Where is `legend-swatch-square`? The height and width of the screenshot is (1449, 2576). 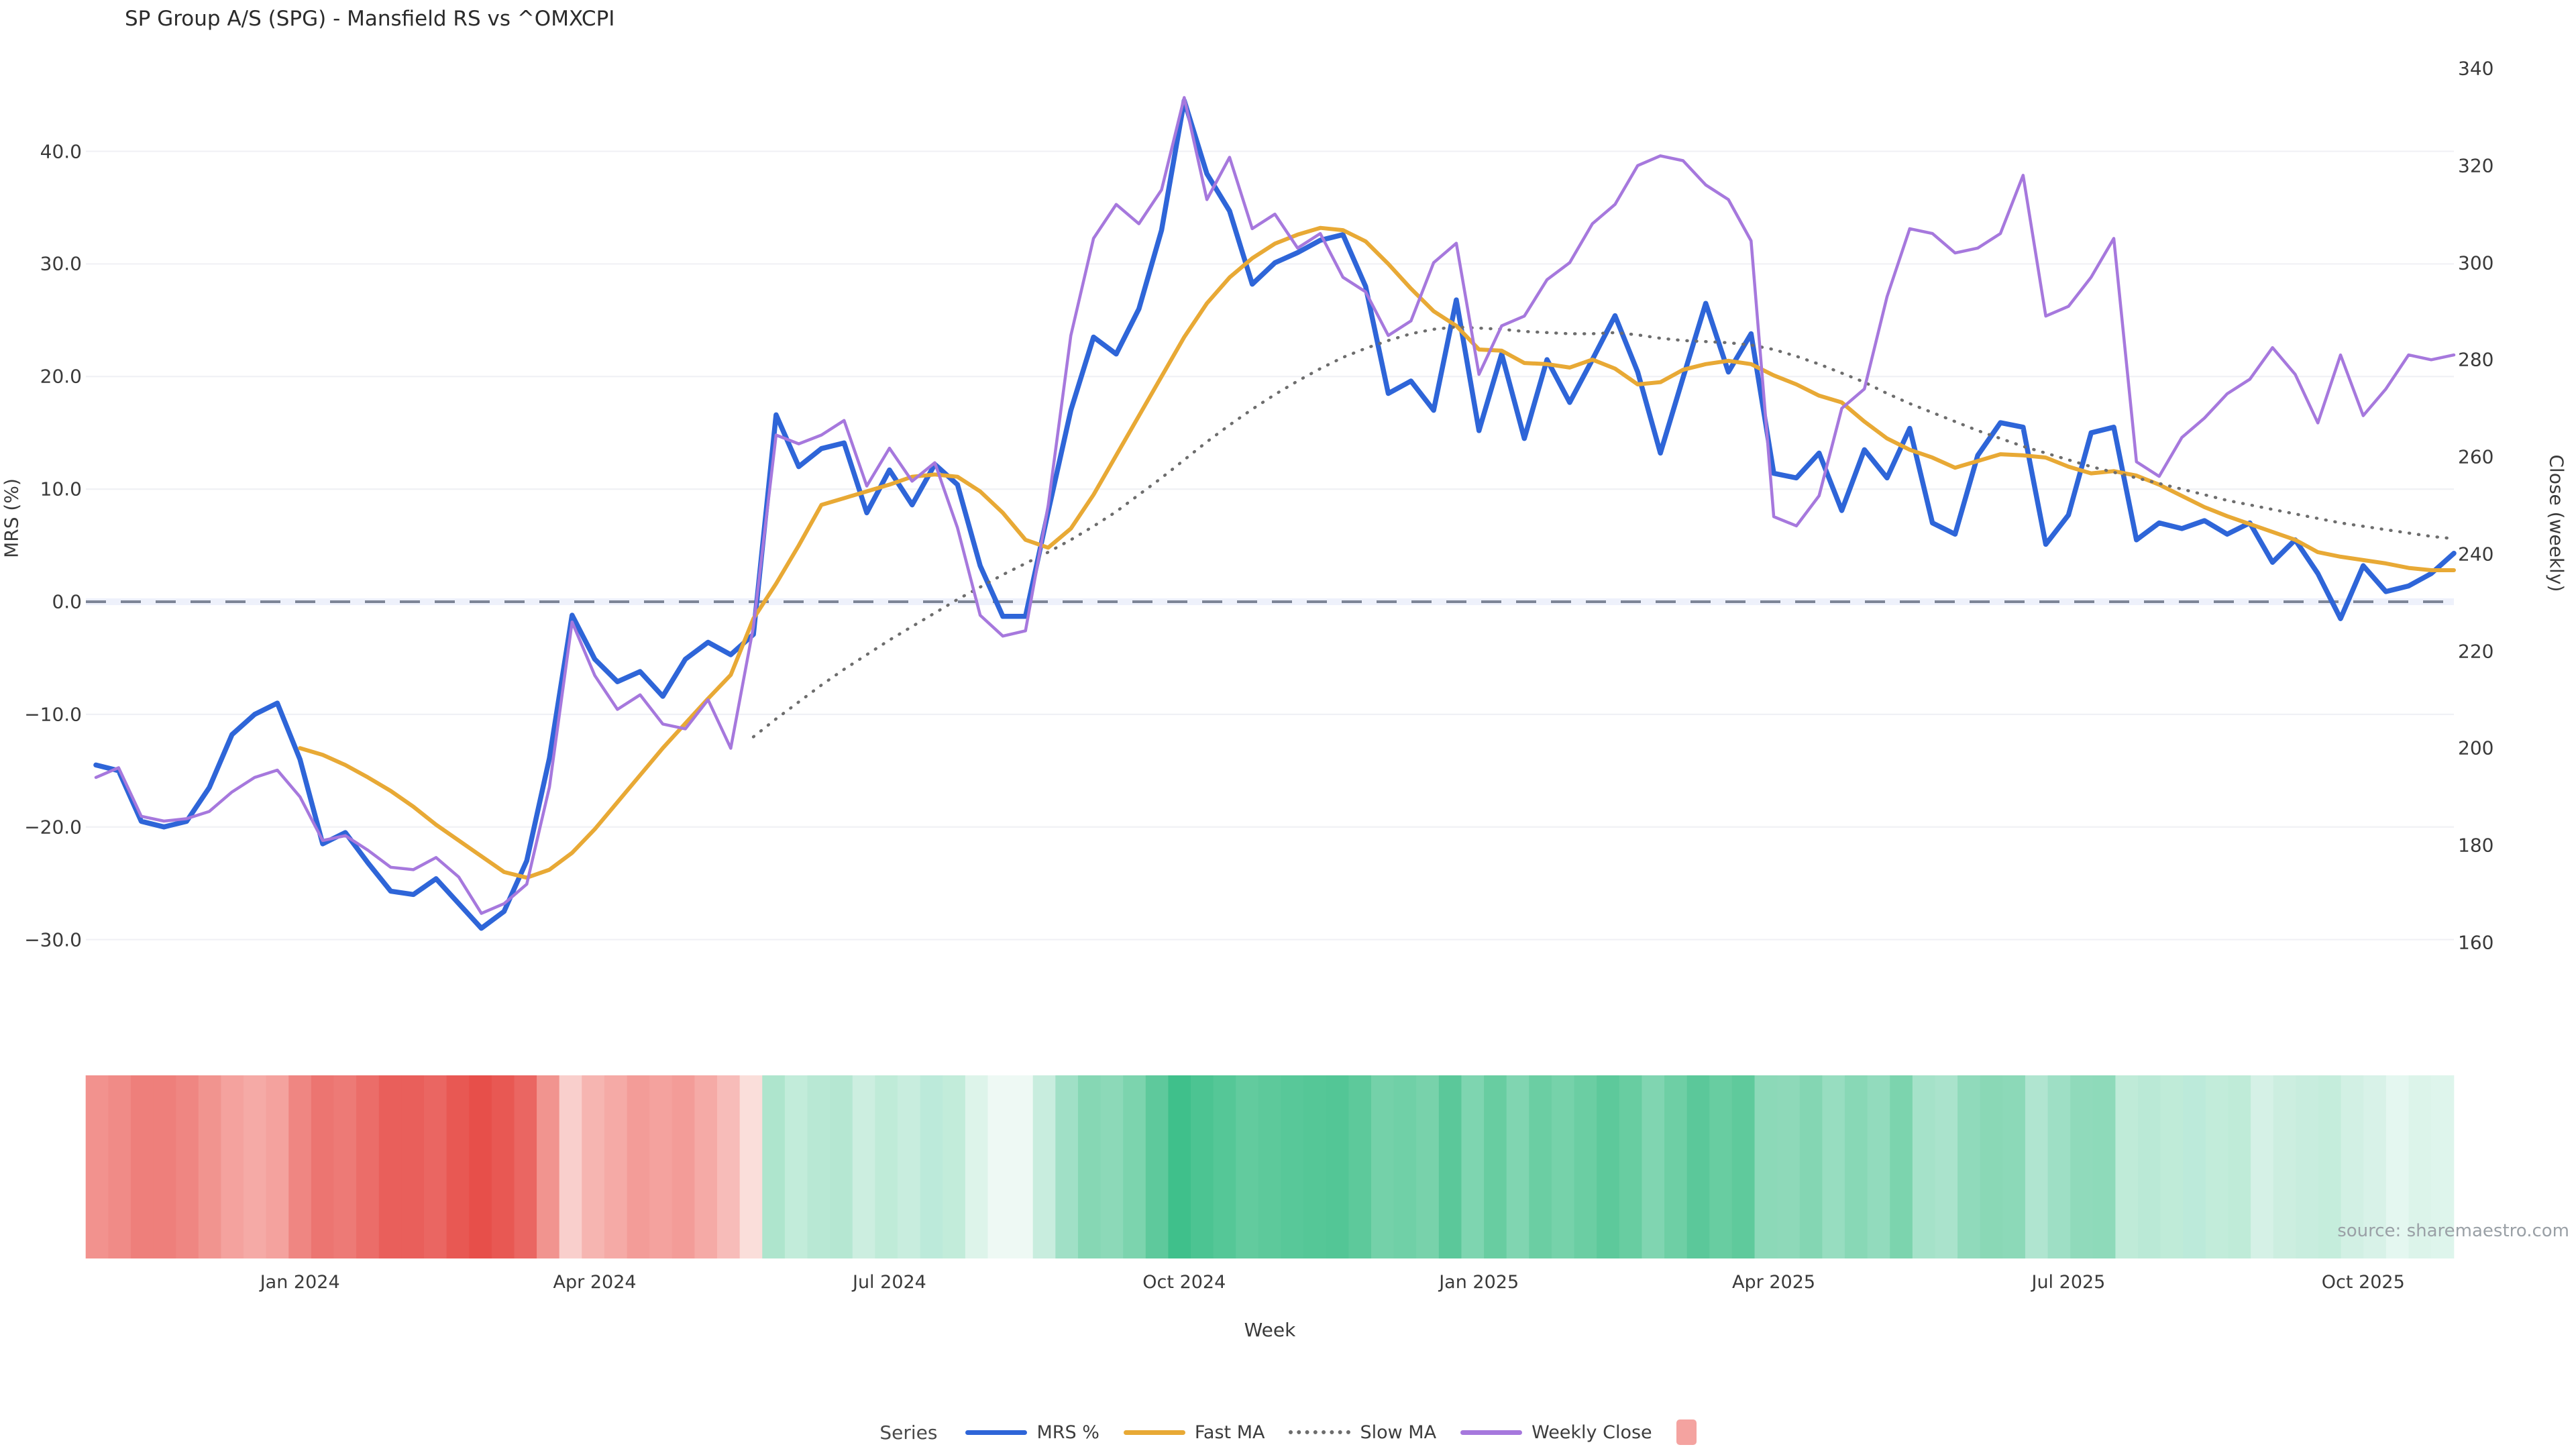 legend-swatch-square is located at coordinates (1686, 1432).